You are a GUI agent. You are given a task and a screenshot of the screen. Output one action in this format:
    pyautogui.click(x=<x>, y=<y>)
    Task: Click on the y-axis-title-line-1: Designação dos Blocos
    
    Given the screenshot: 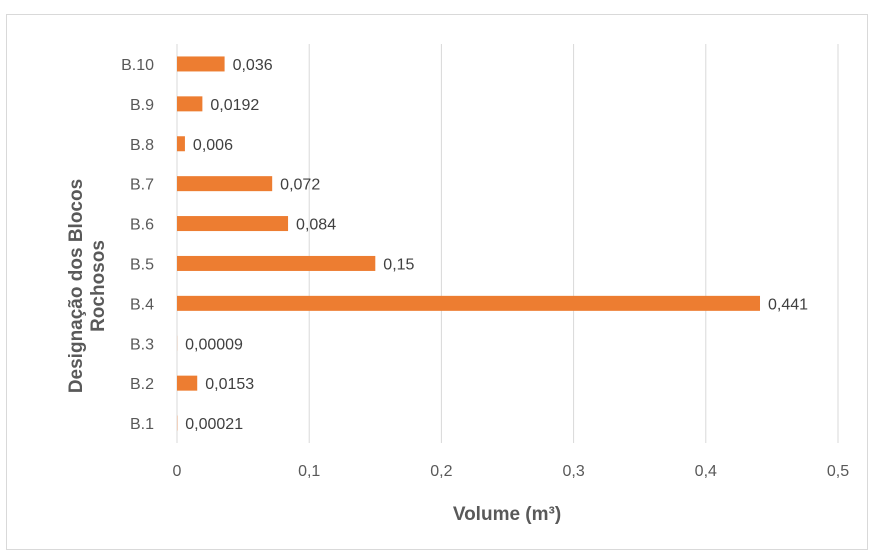 What is the action you would take?
    pyautogui.click(x=76, y=286)
    